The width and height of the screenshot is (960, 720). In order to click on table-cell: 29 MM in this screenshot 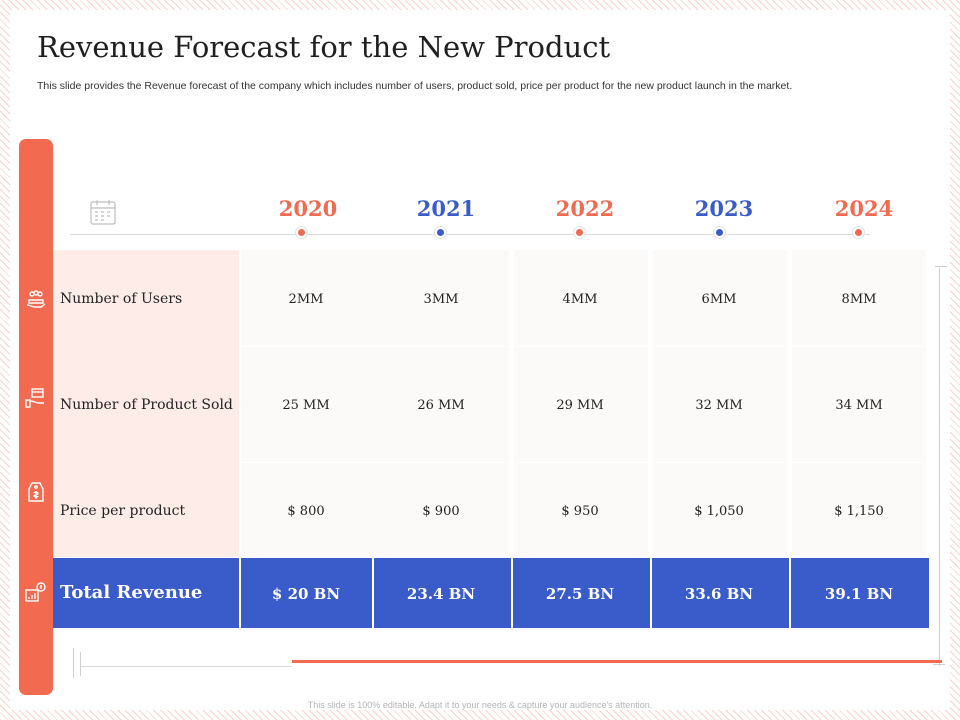, I will do `click(580, 405)`.